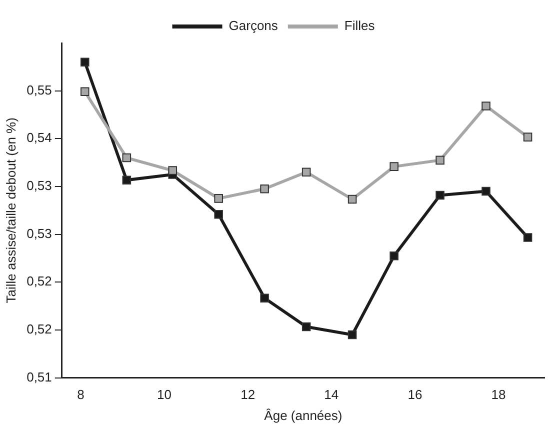  What do you see at coordinates (248, 394) in the screenshot?
I see `x-tick-label: 12` at bounding box center [248, 394].